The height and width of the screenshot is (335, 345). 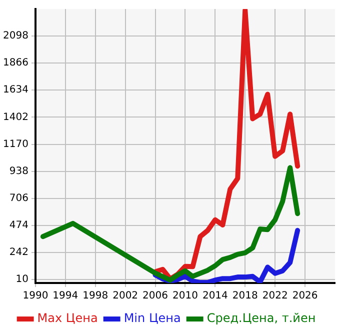 What do you see at coordinates (305, 296) in the screenshot?
I see `x-tick-label: 2026` at bounding box center [305, 296].